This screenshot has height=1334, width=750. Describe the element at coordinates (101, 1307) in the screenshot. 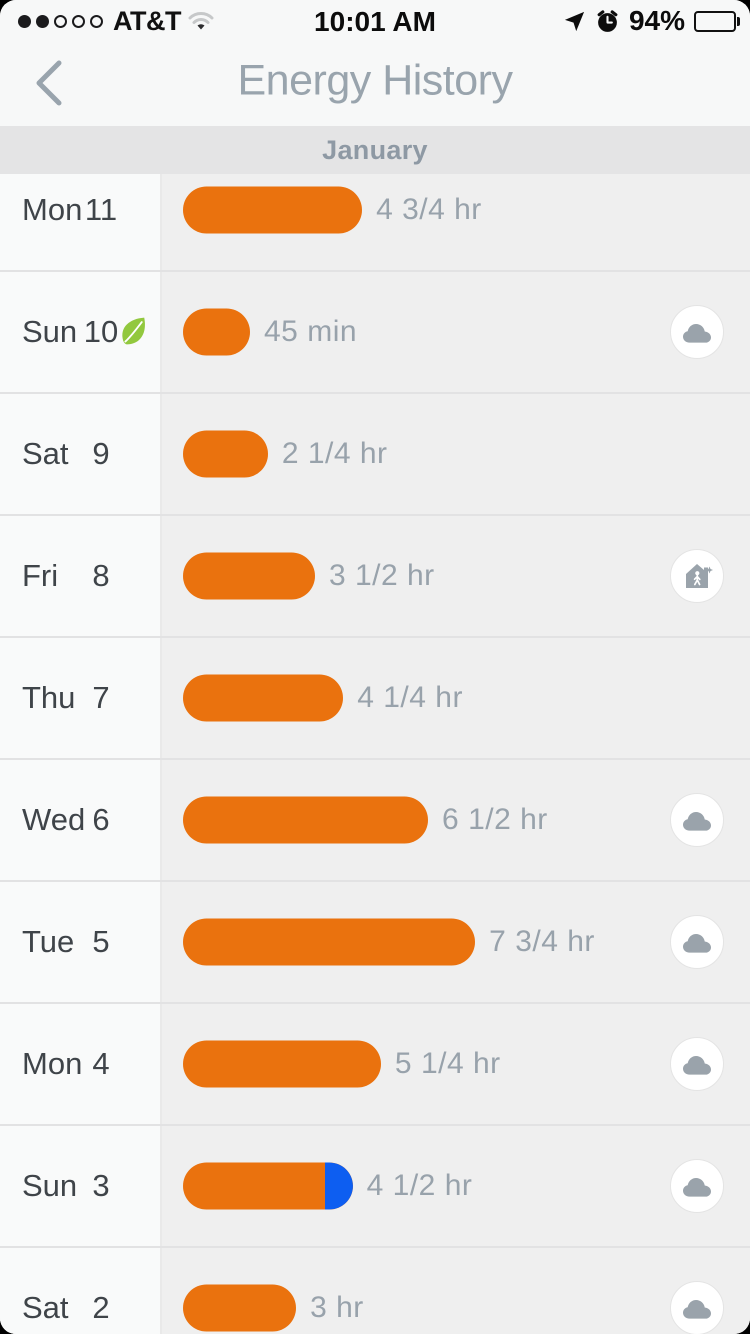

I see `day-date: 2` at that location.